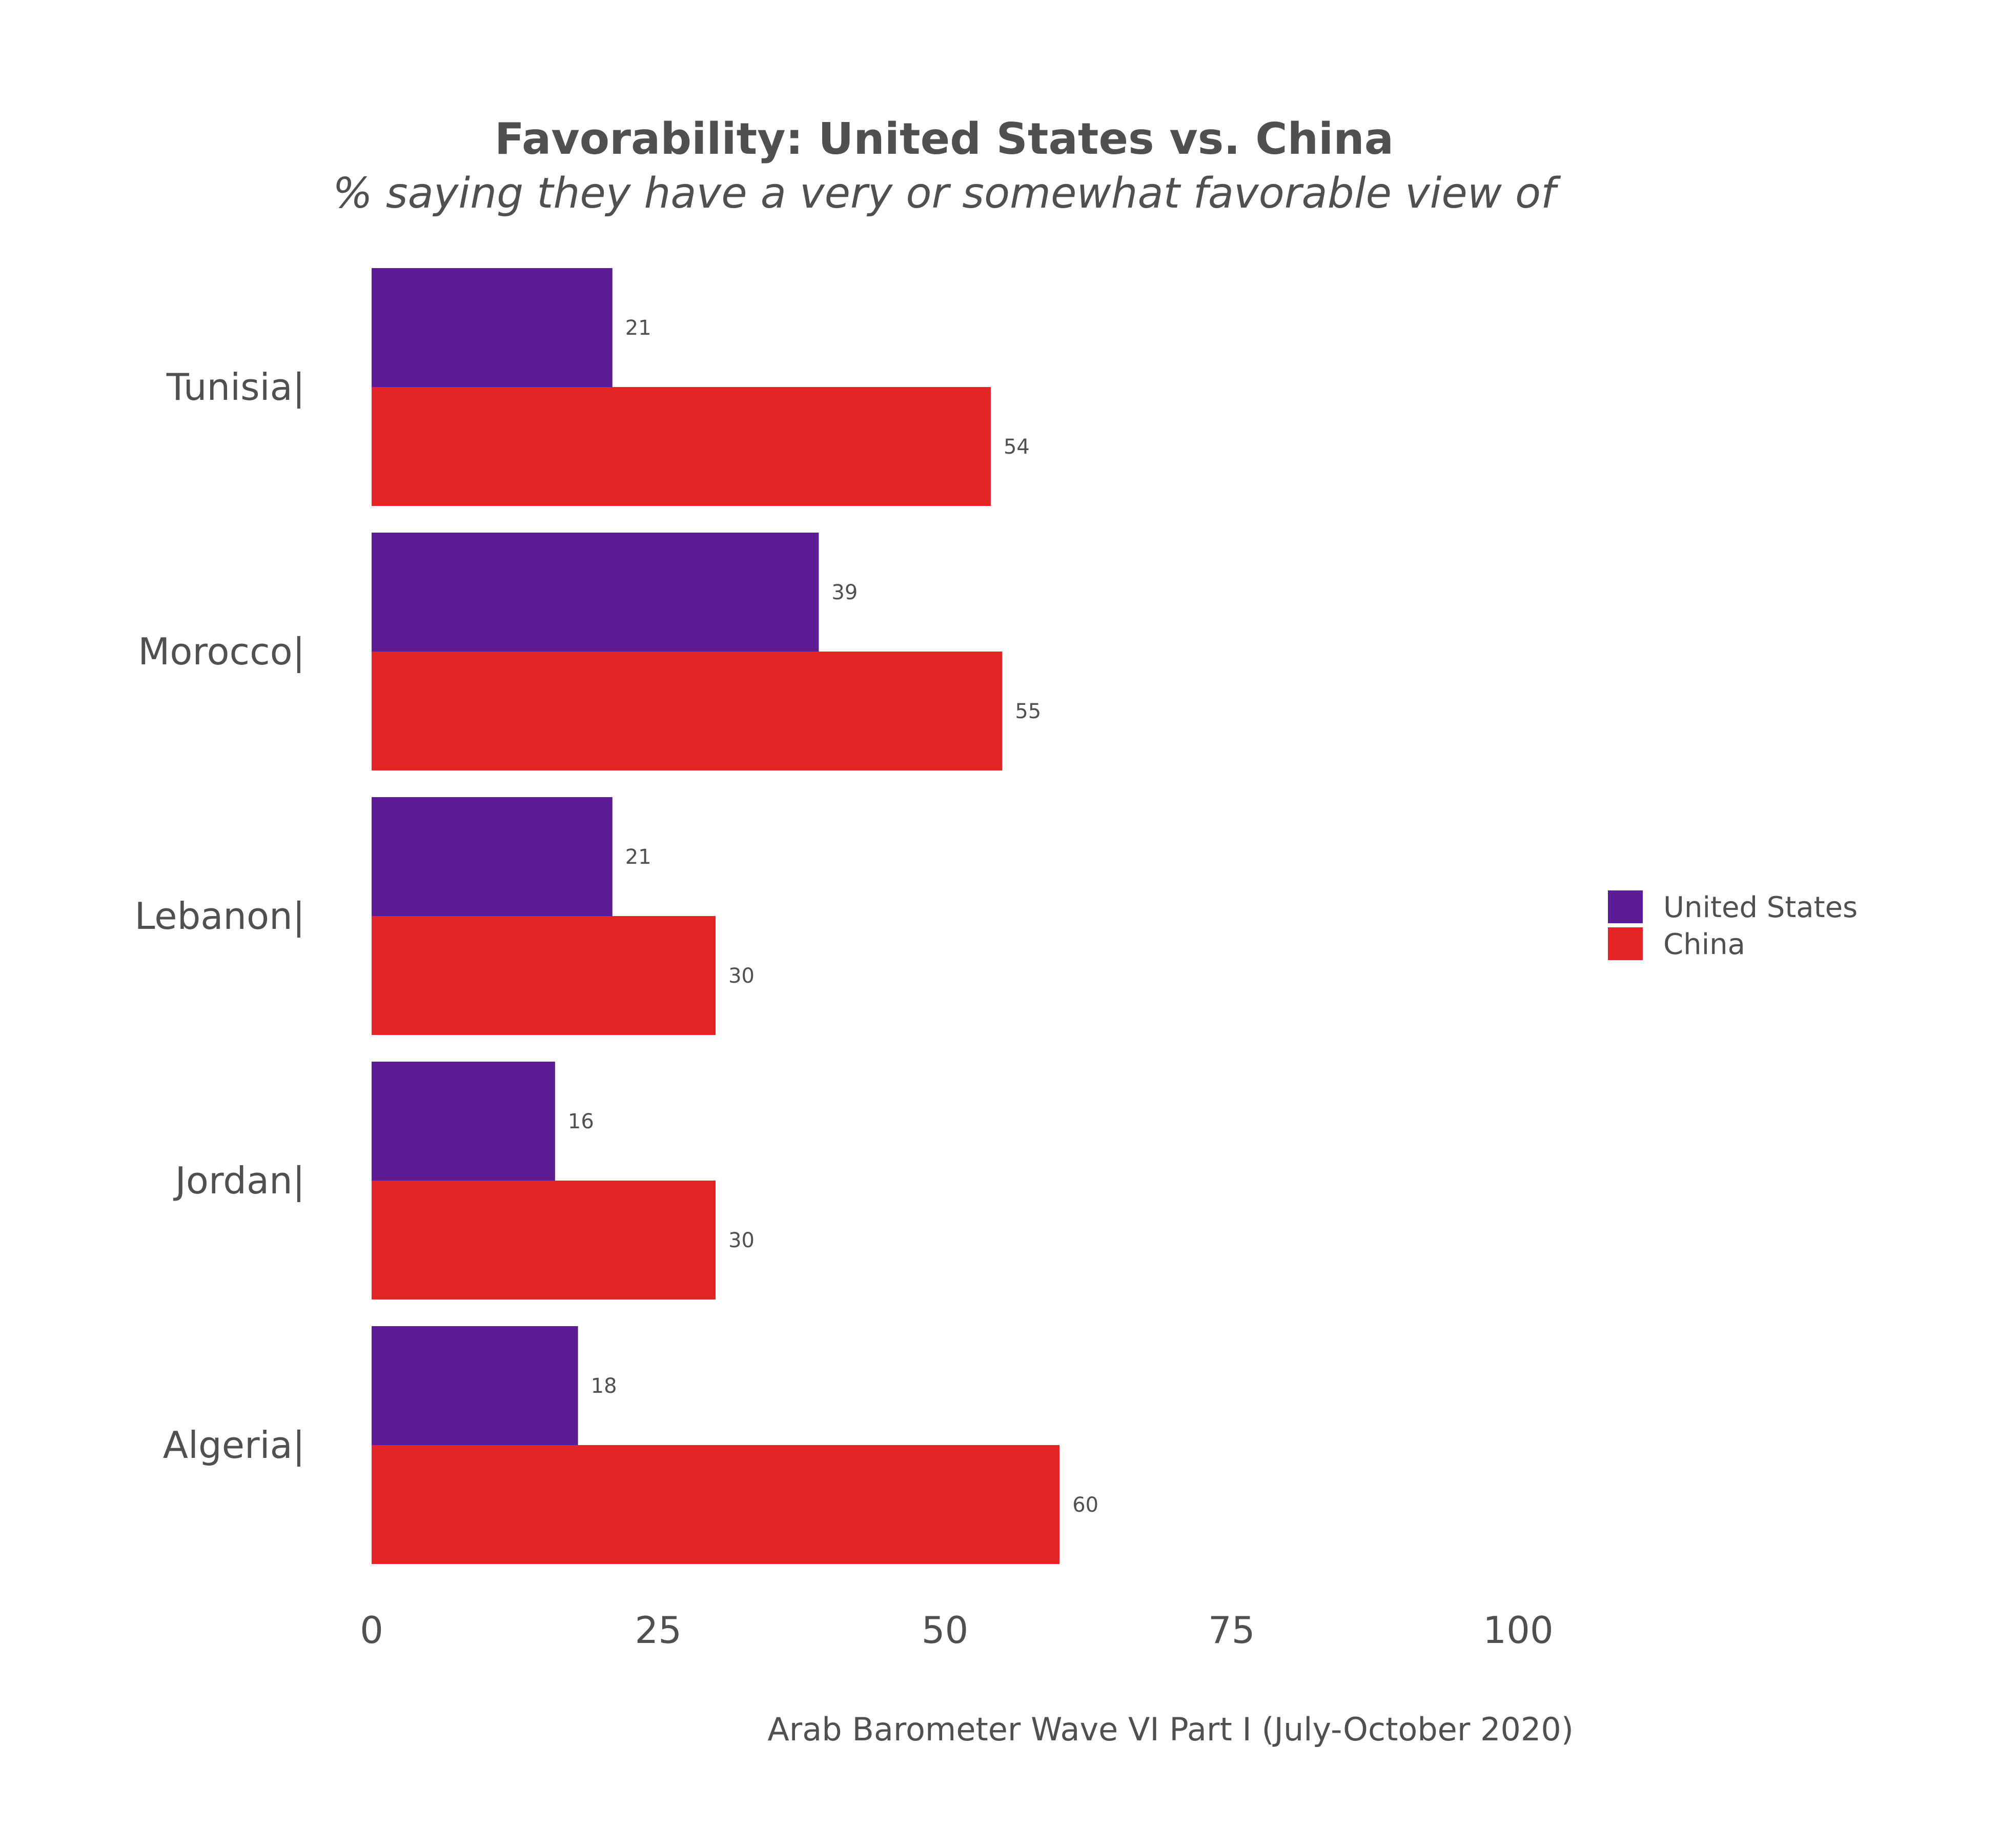  I want to click on data-label-morocco-china: 55, so click(1028, 711).